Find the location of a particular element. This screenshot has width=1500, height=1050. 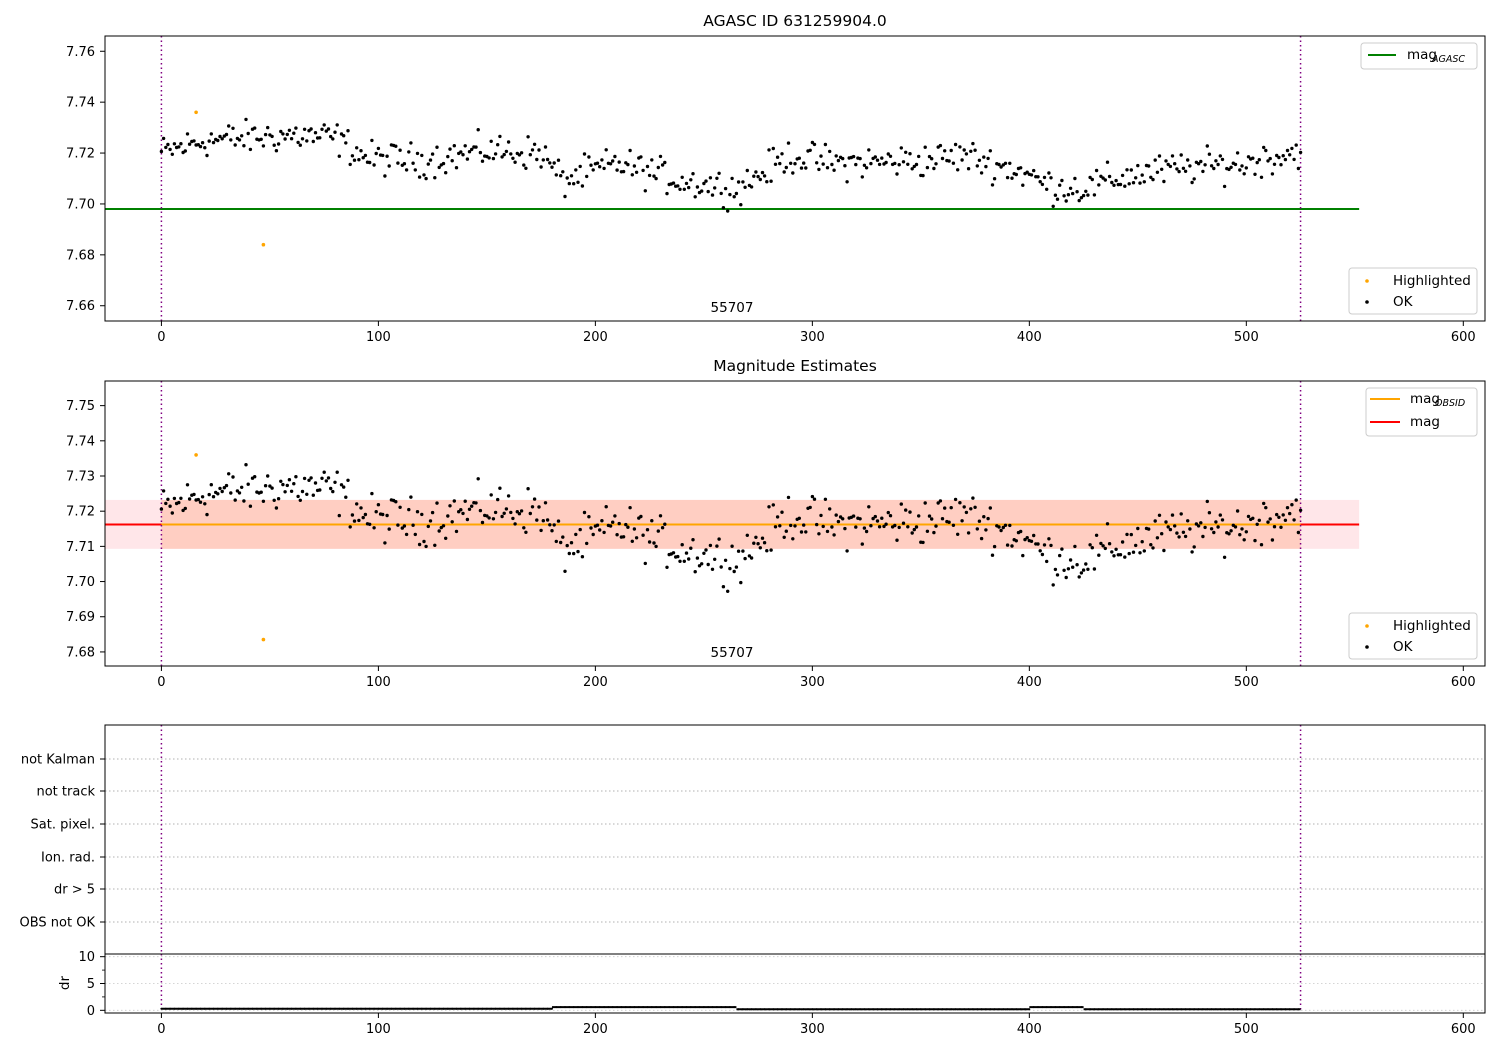

panel-1-title: AGASC ID 631259904.0 is located at coordinates (795, 21).